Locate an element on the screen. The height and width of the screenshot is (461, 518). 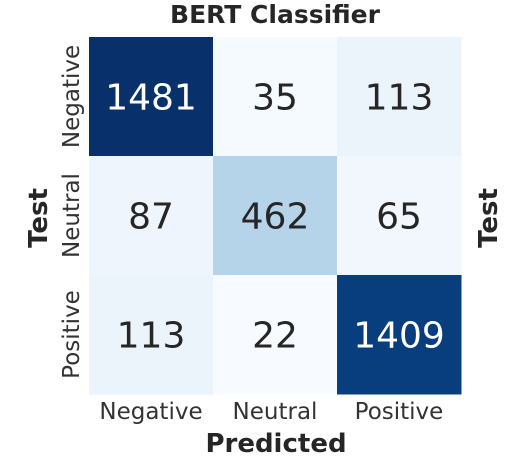
cell-value-0-1: 35 is located at coordinates (275, 98).